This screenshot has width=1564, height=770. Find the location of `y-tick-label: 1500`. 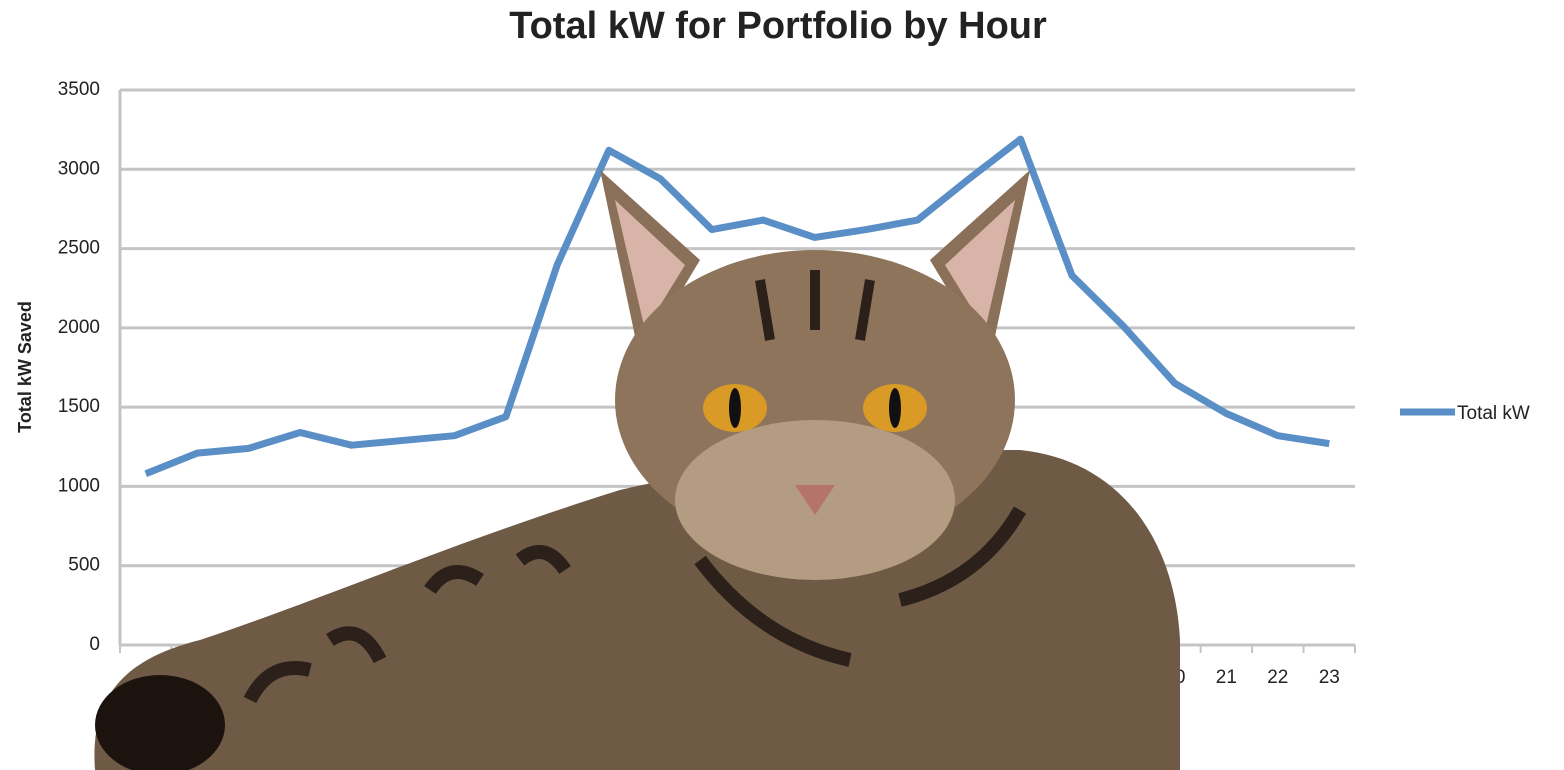

y-tick-label: 1500 is located at coordinates (79, 406).